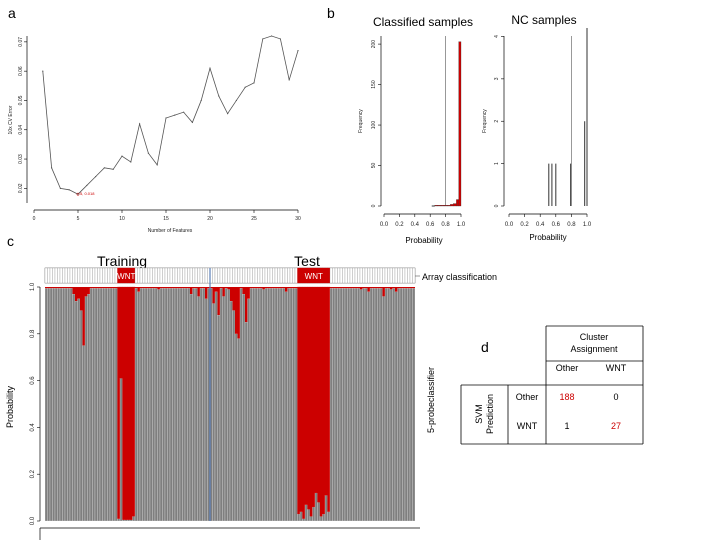  I want to click on d-col-group-line2: Assignment, so click(594, 349).